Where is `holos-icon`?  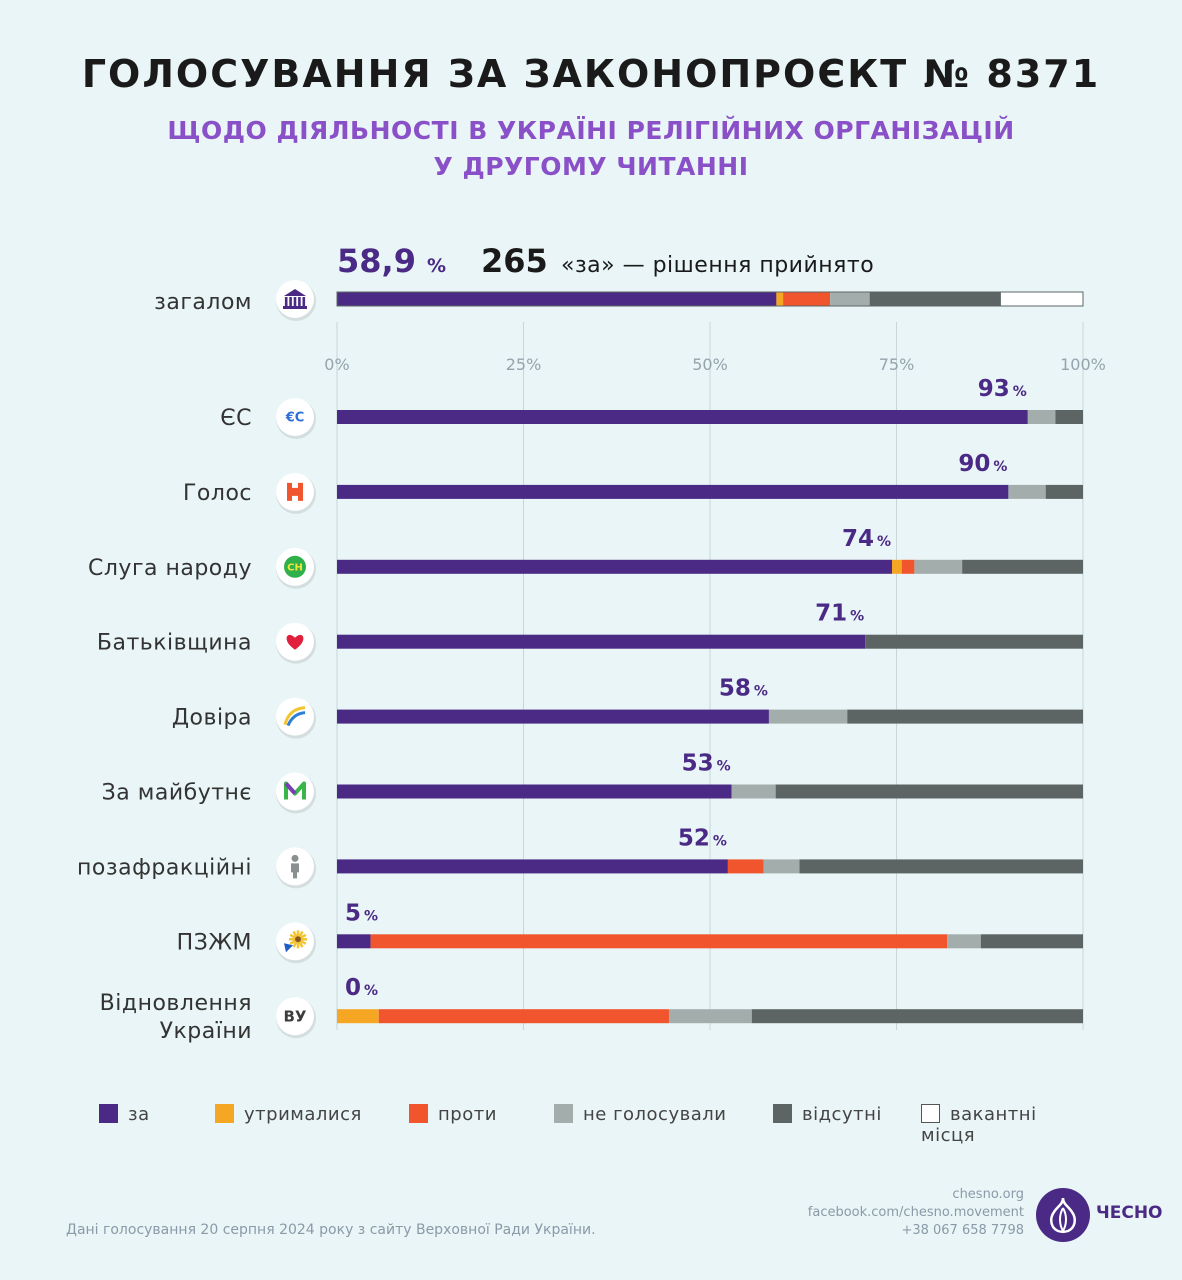
holos-icon is located at coordinates (296, 493).